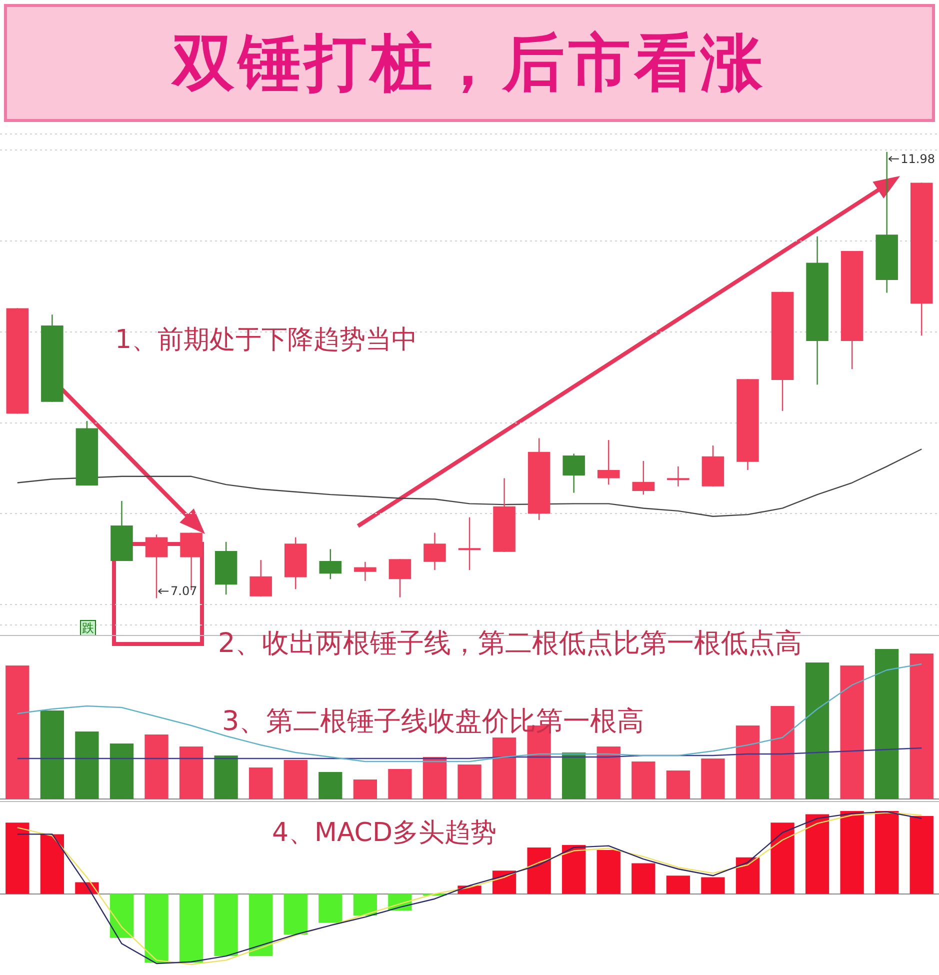  I want to click on text: 跌, so click(88, 628).